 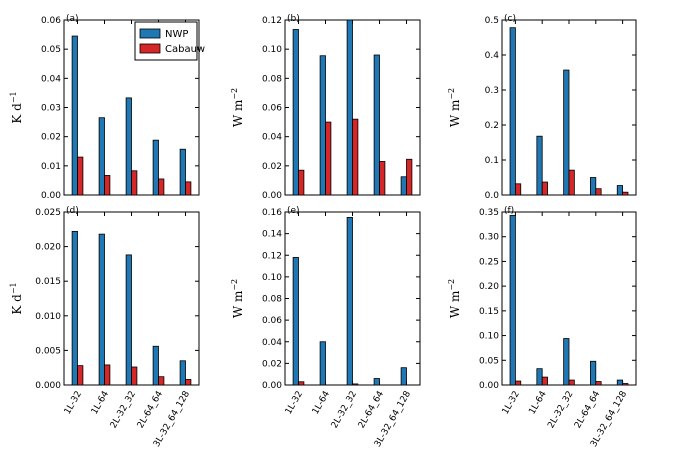 What do you see at coordinates (48, 317) in the screenshot?
I see `y-tick-label: 0.010` at bounding box center [48, 317].